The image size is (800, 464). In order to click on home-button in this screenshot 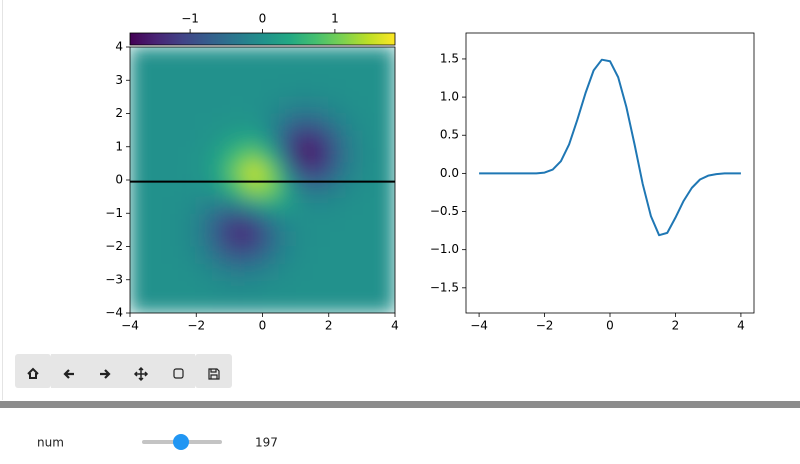, I will do `click(33, 371)`.